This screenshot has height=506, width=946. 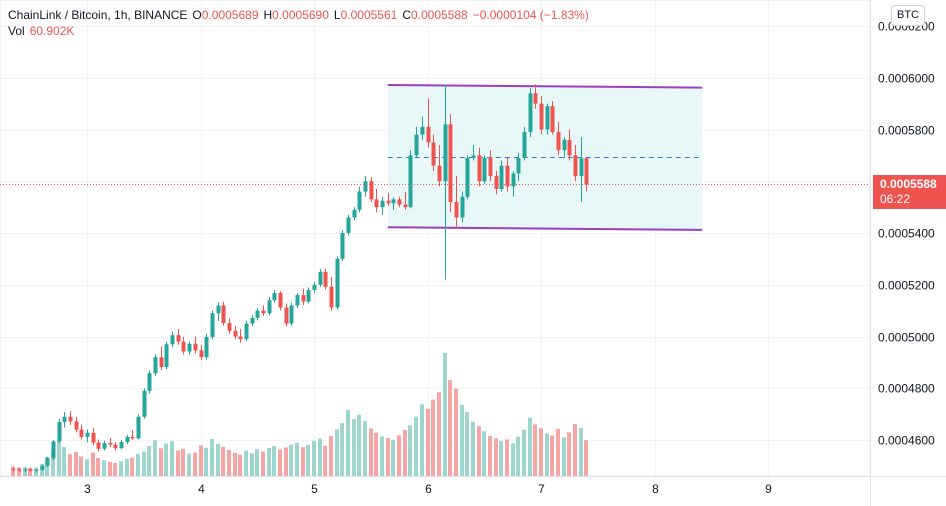 I want to click on high-value: 0.0005690, so click(x=300, y=15).